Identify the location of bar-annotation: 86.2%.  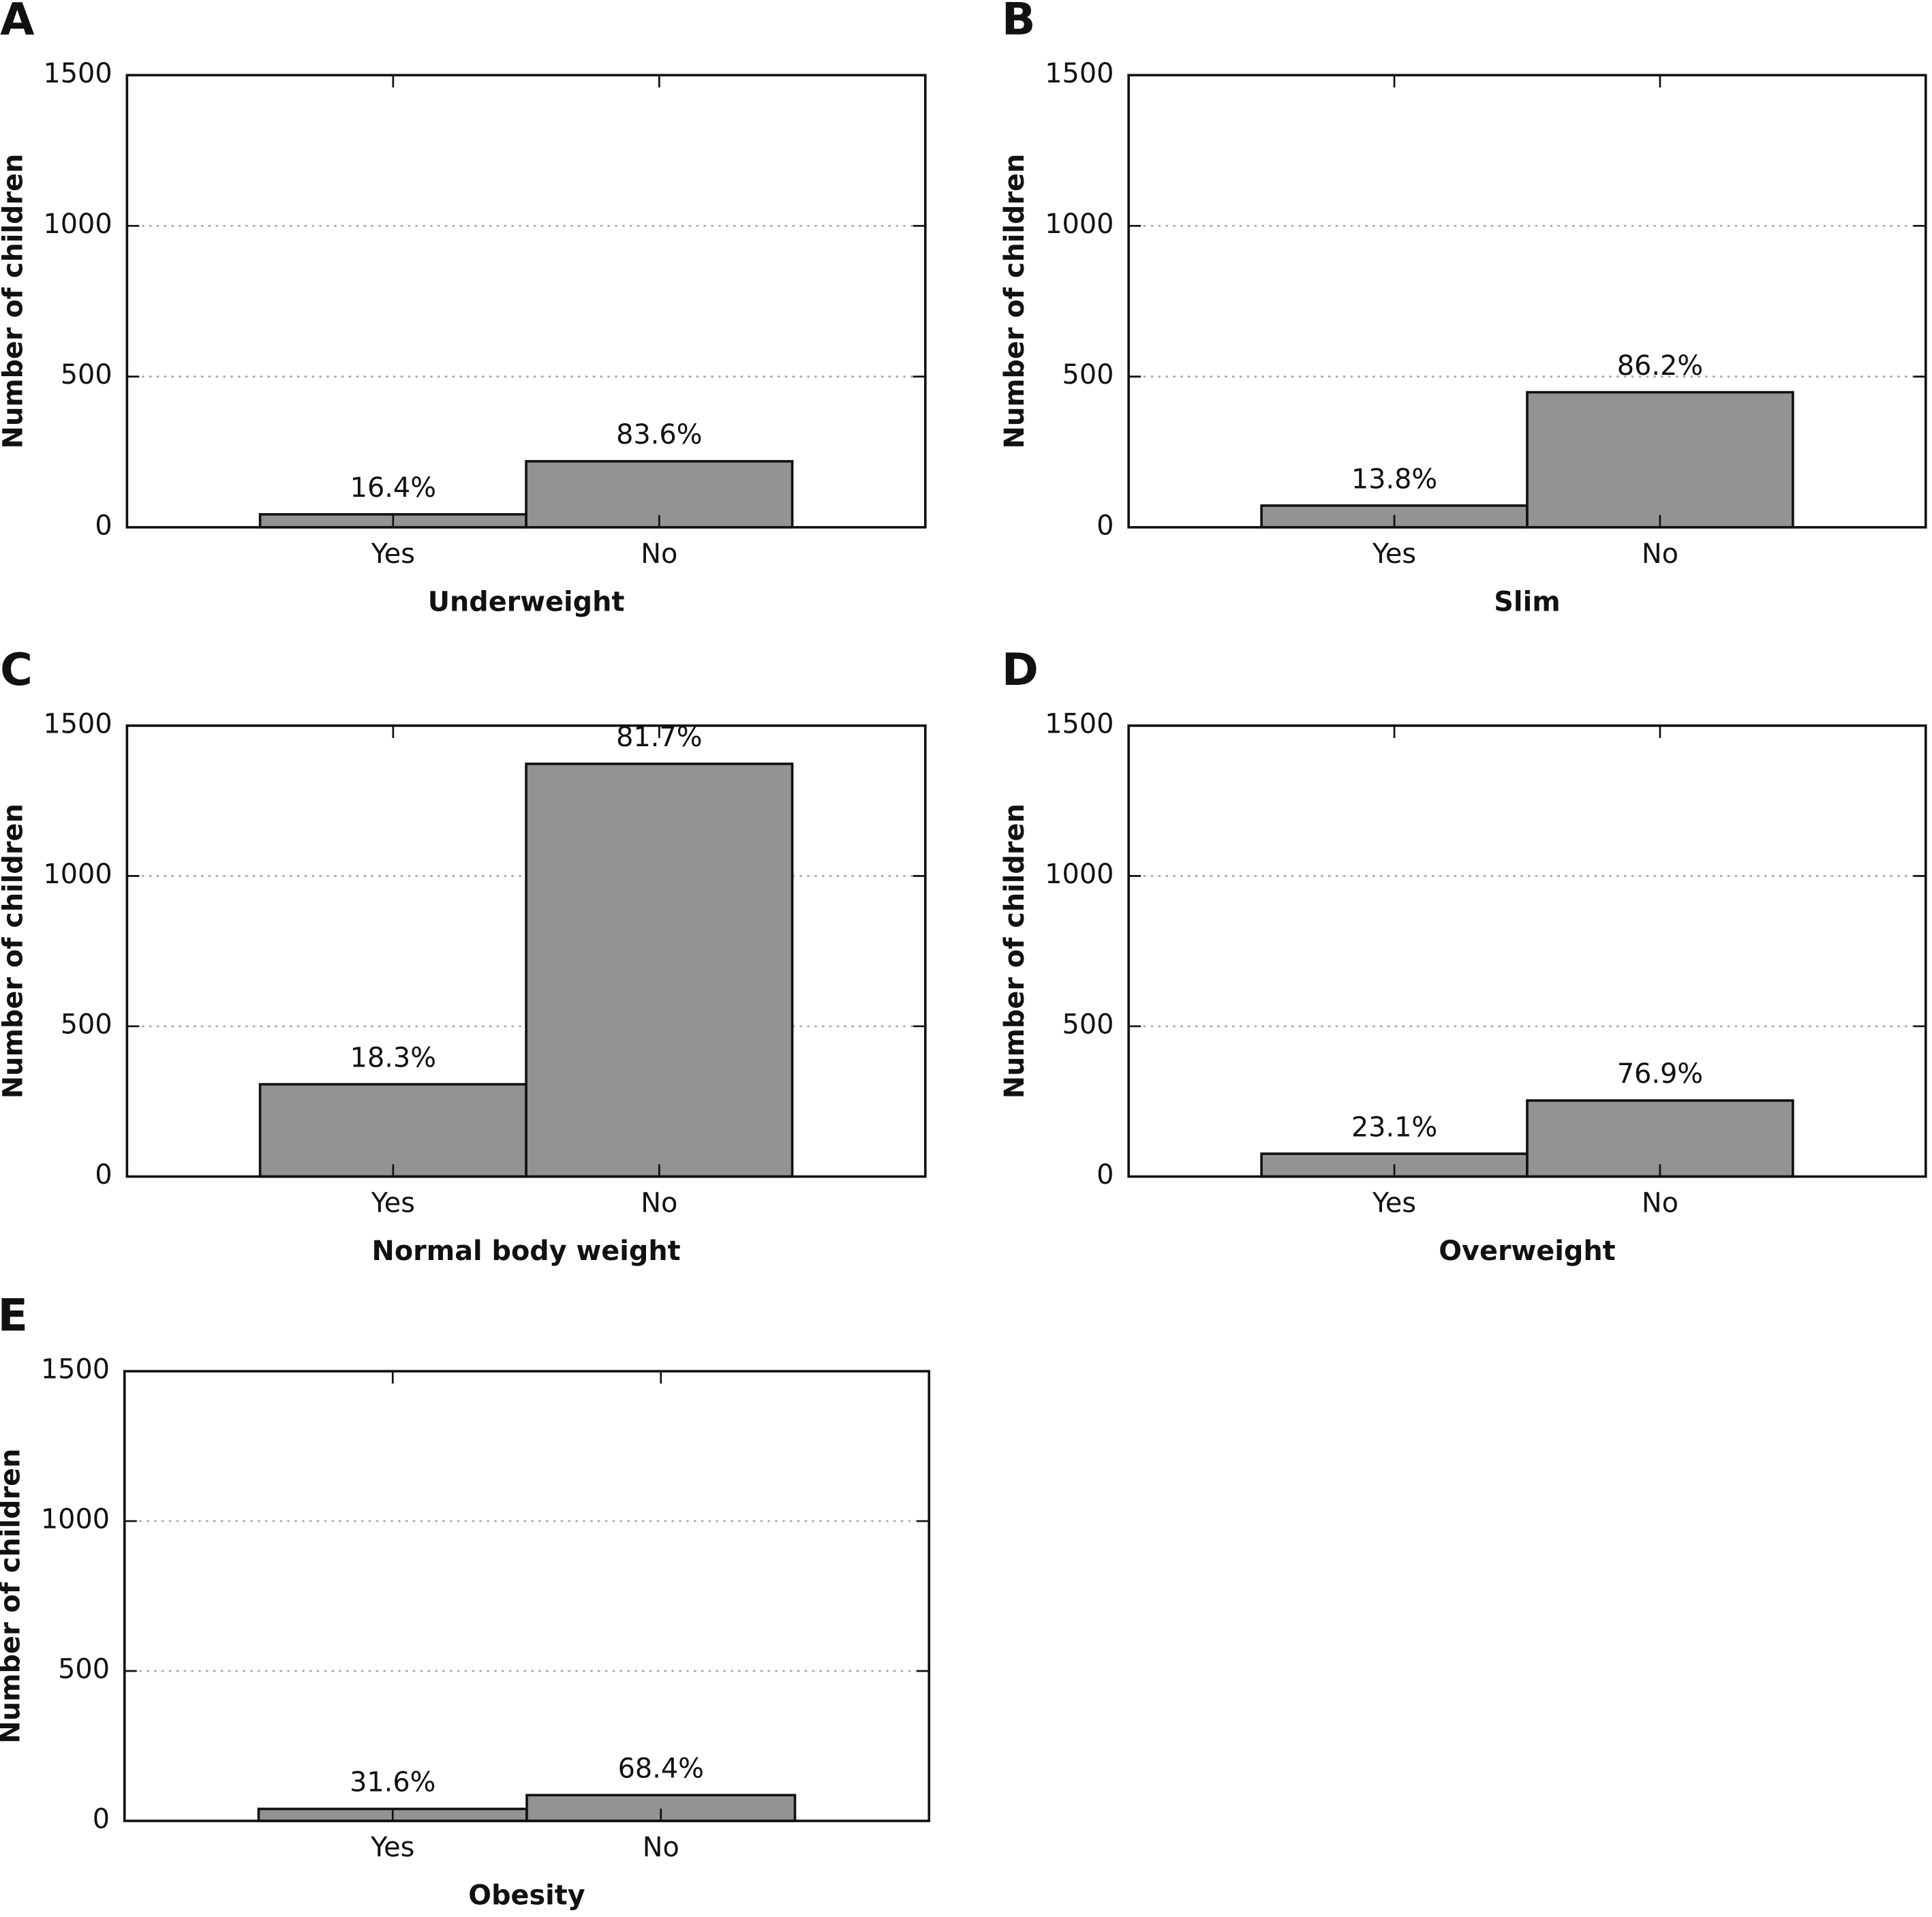
(1660, 366).